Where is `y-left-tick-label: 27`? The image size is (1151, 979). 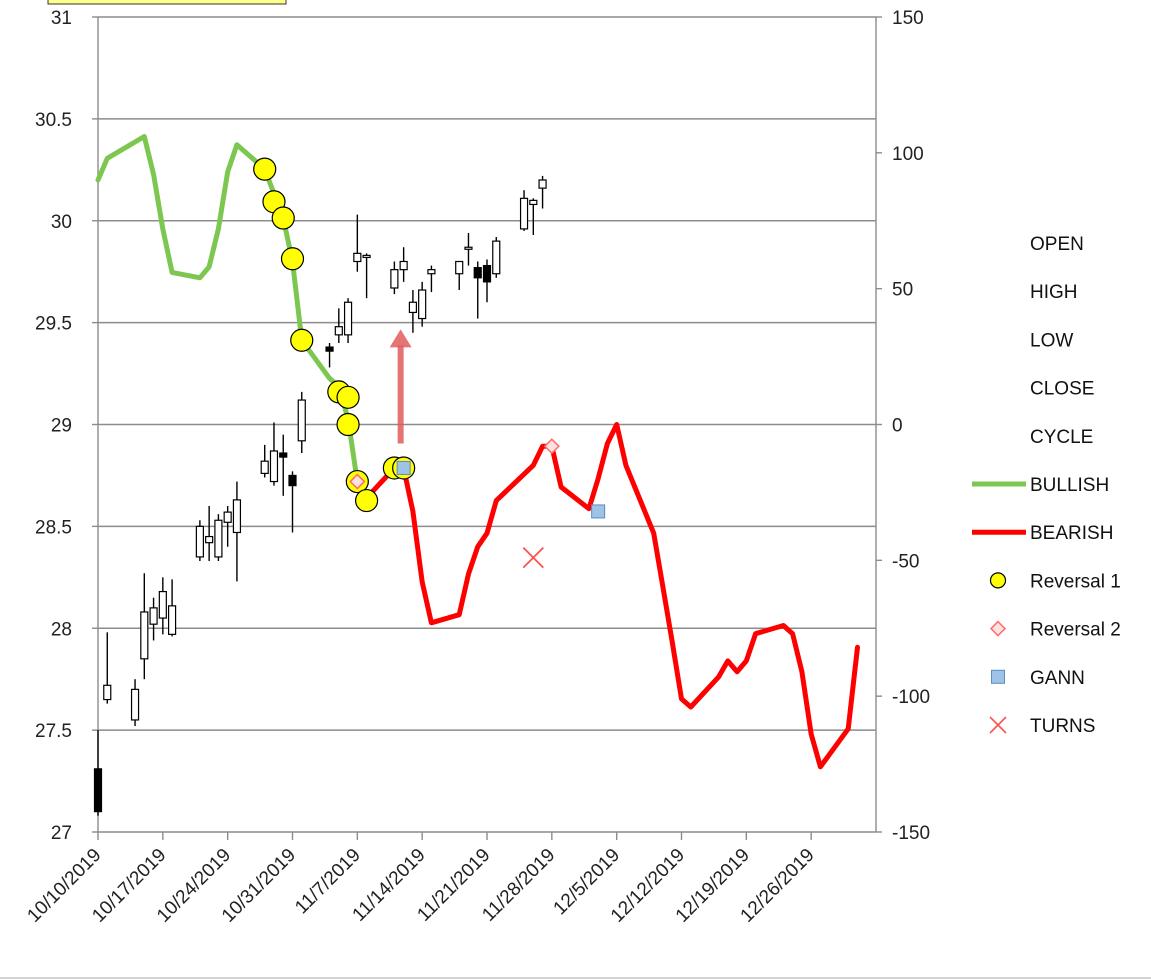
y-left-tick-label: 27 is located at coordinates (61, 833).